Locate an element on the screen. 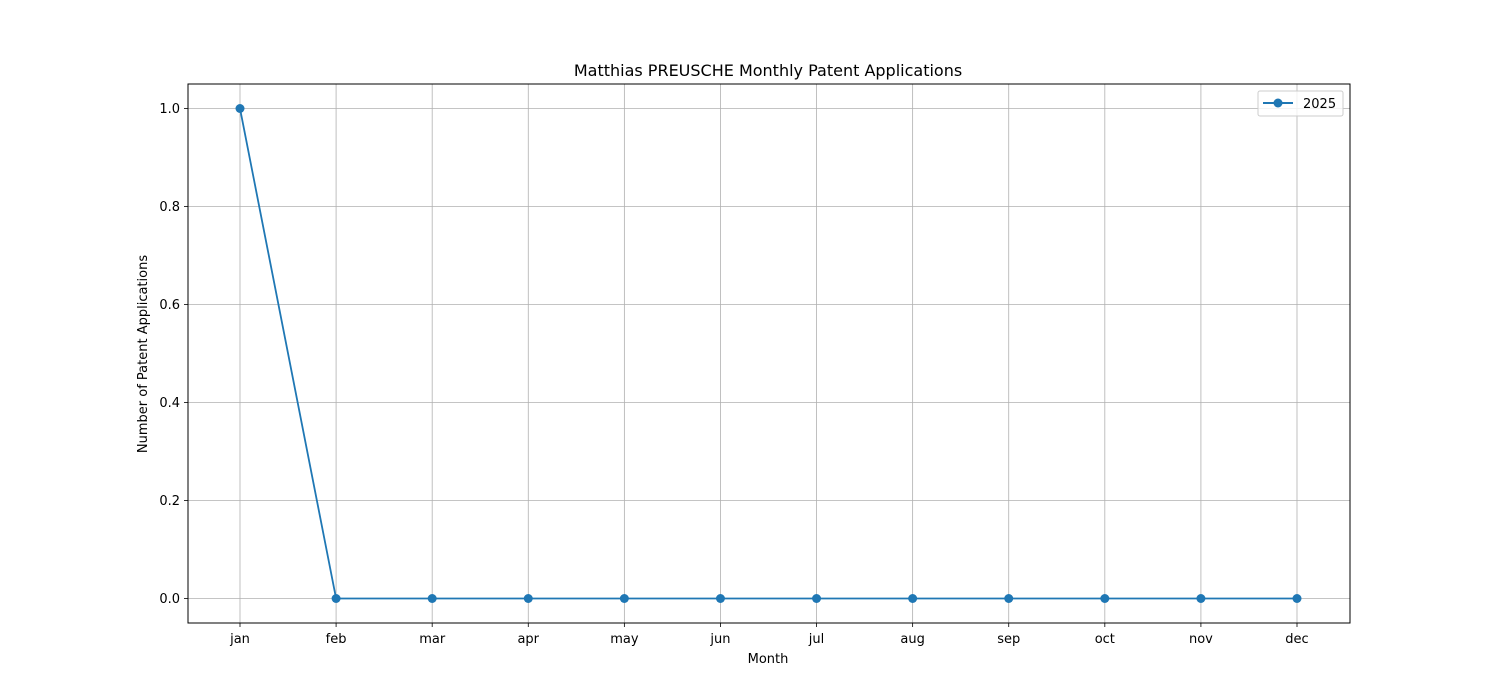  x-tick-label: sep is located at coordinates (1008, 639).